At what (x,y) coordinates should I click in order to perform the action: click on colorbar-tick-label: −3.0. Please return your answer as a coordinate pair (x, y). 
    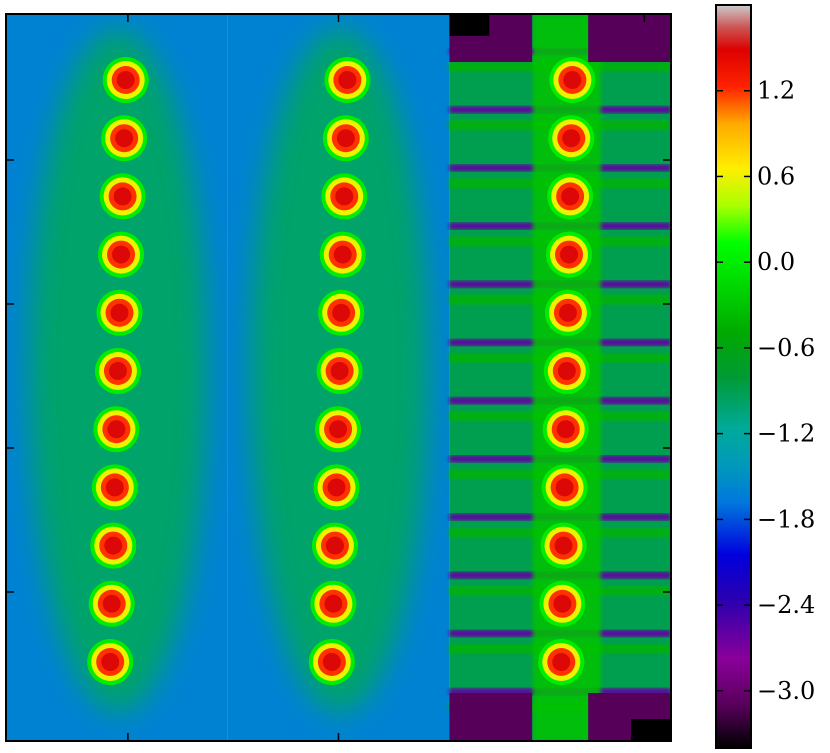
    Looking at the image, I should click on (786, 691).